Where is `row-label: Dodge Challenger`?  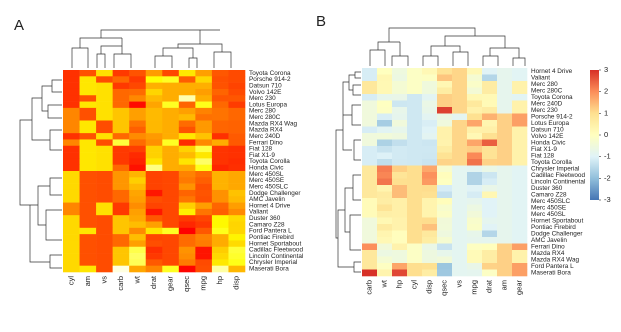 row-label: Dodge Challenger is located at coordinates (275, 193).